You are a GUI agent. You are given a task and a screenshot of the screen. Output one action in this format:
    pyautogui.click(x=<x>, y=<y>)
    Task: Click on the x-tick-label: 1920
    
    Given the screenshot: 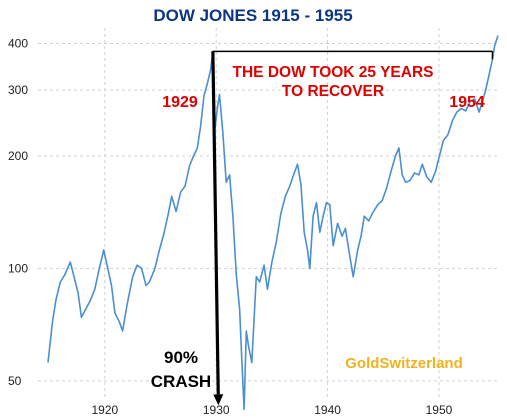 What is the action you would take?
    pyautogui.click(x=104, y=410)
    